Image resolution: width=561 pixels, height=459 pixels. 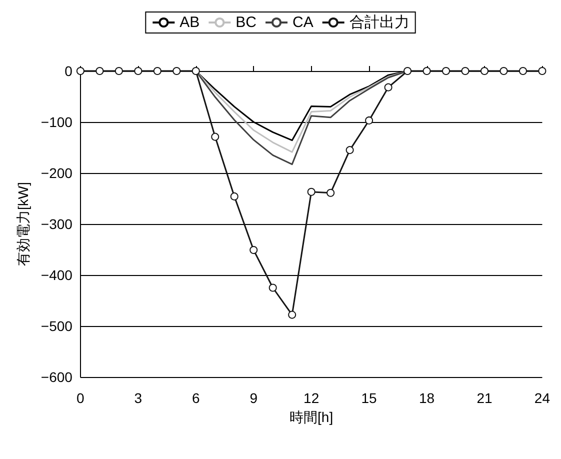 What do you see at coordinates (426, 398) in the screenshot?
I see `x-tick-label: 18` at bounding box center [426, 398].